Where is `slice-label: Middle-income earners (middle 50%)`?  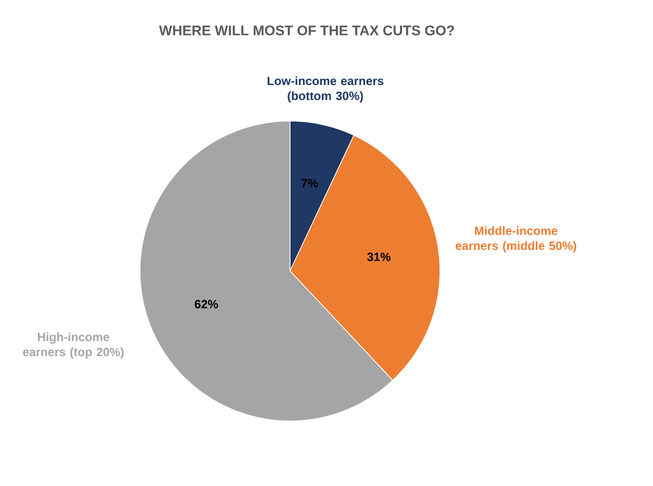
slice-label: Middle-income earners (middle 50%) is located at coordinates (516, 239).